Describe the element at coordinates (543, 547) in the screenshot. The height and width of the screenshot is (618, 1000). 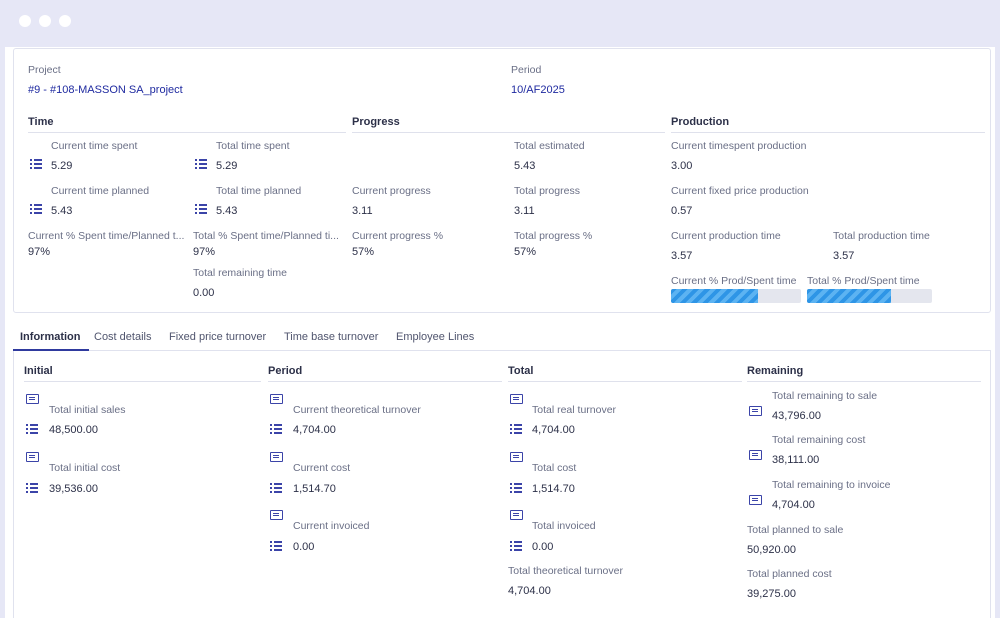
I see `total-invoiced-value: 0.00` at that location.